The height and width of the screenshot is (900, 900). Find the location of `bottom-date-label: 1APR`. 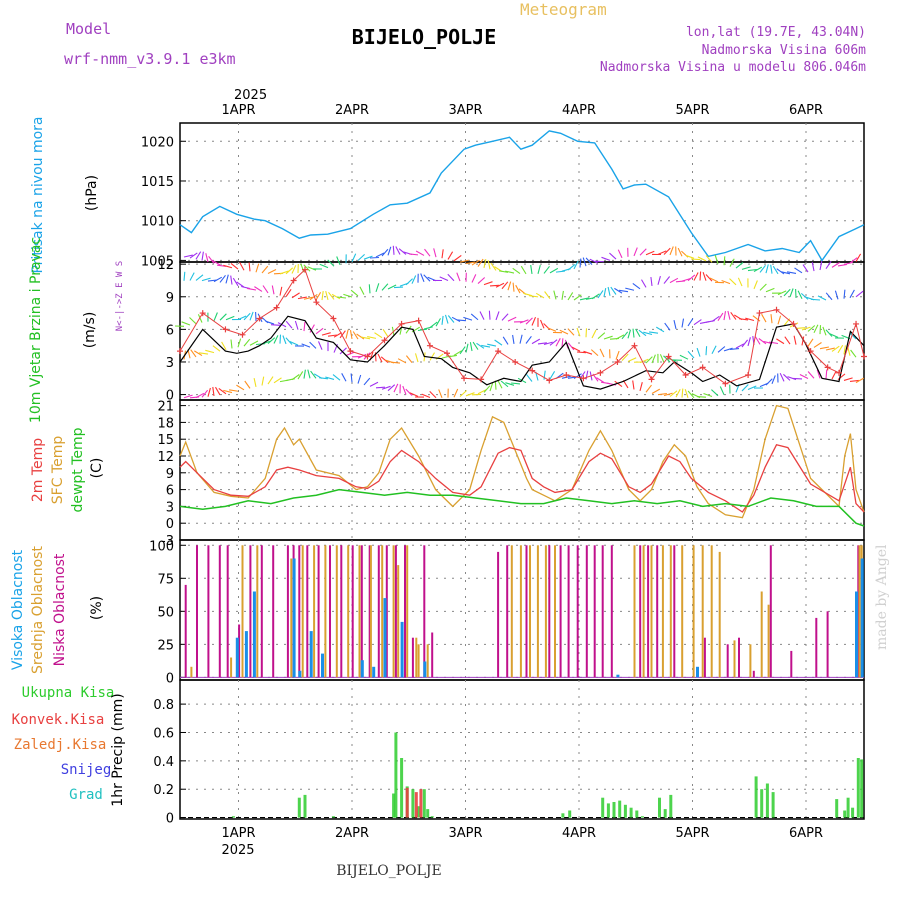

bottom-date-label: 1APR is located at coordinates (238, 833).